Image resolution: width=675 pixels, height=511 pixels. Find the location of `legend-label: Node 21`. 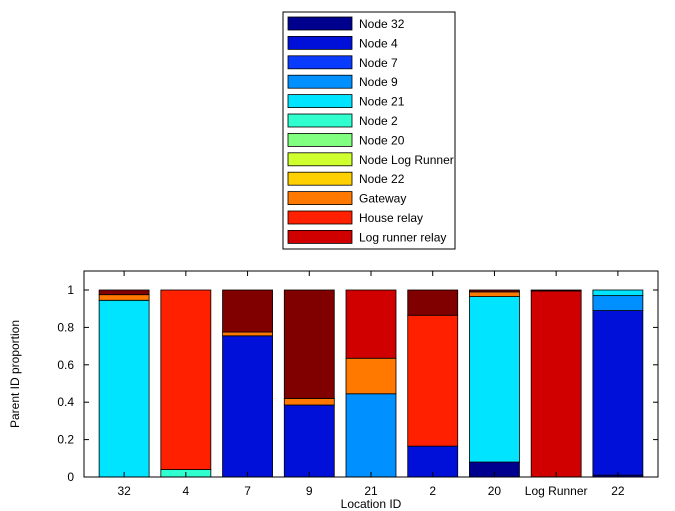

legend-label: Node 21 is located at coordinates (382, 102).